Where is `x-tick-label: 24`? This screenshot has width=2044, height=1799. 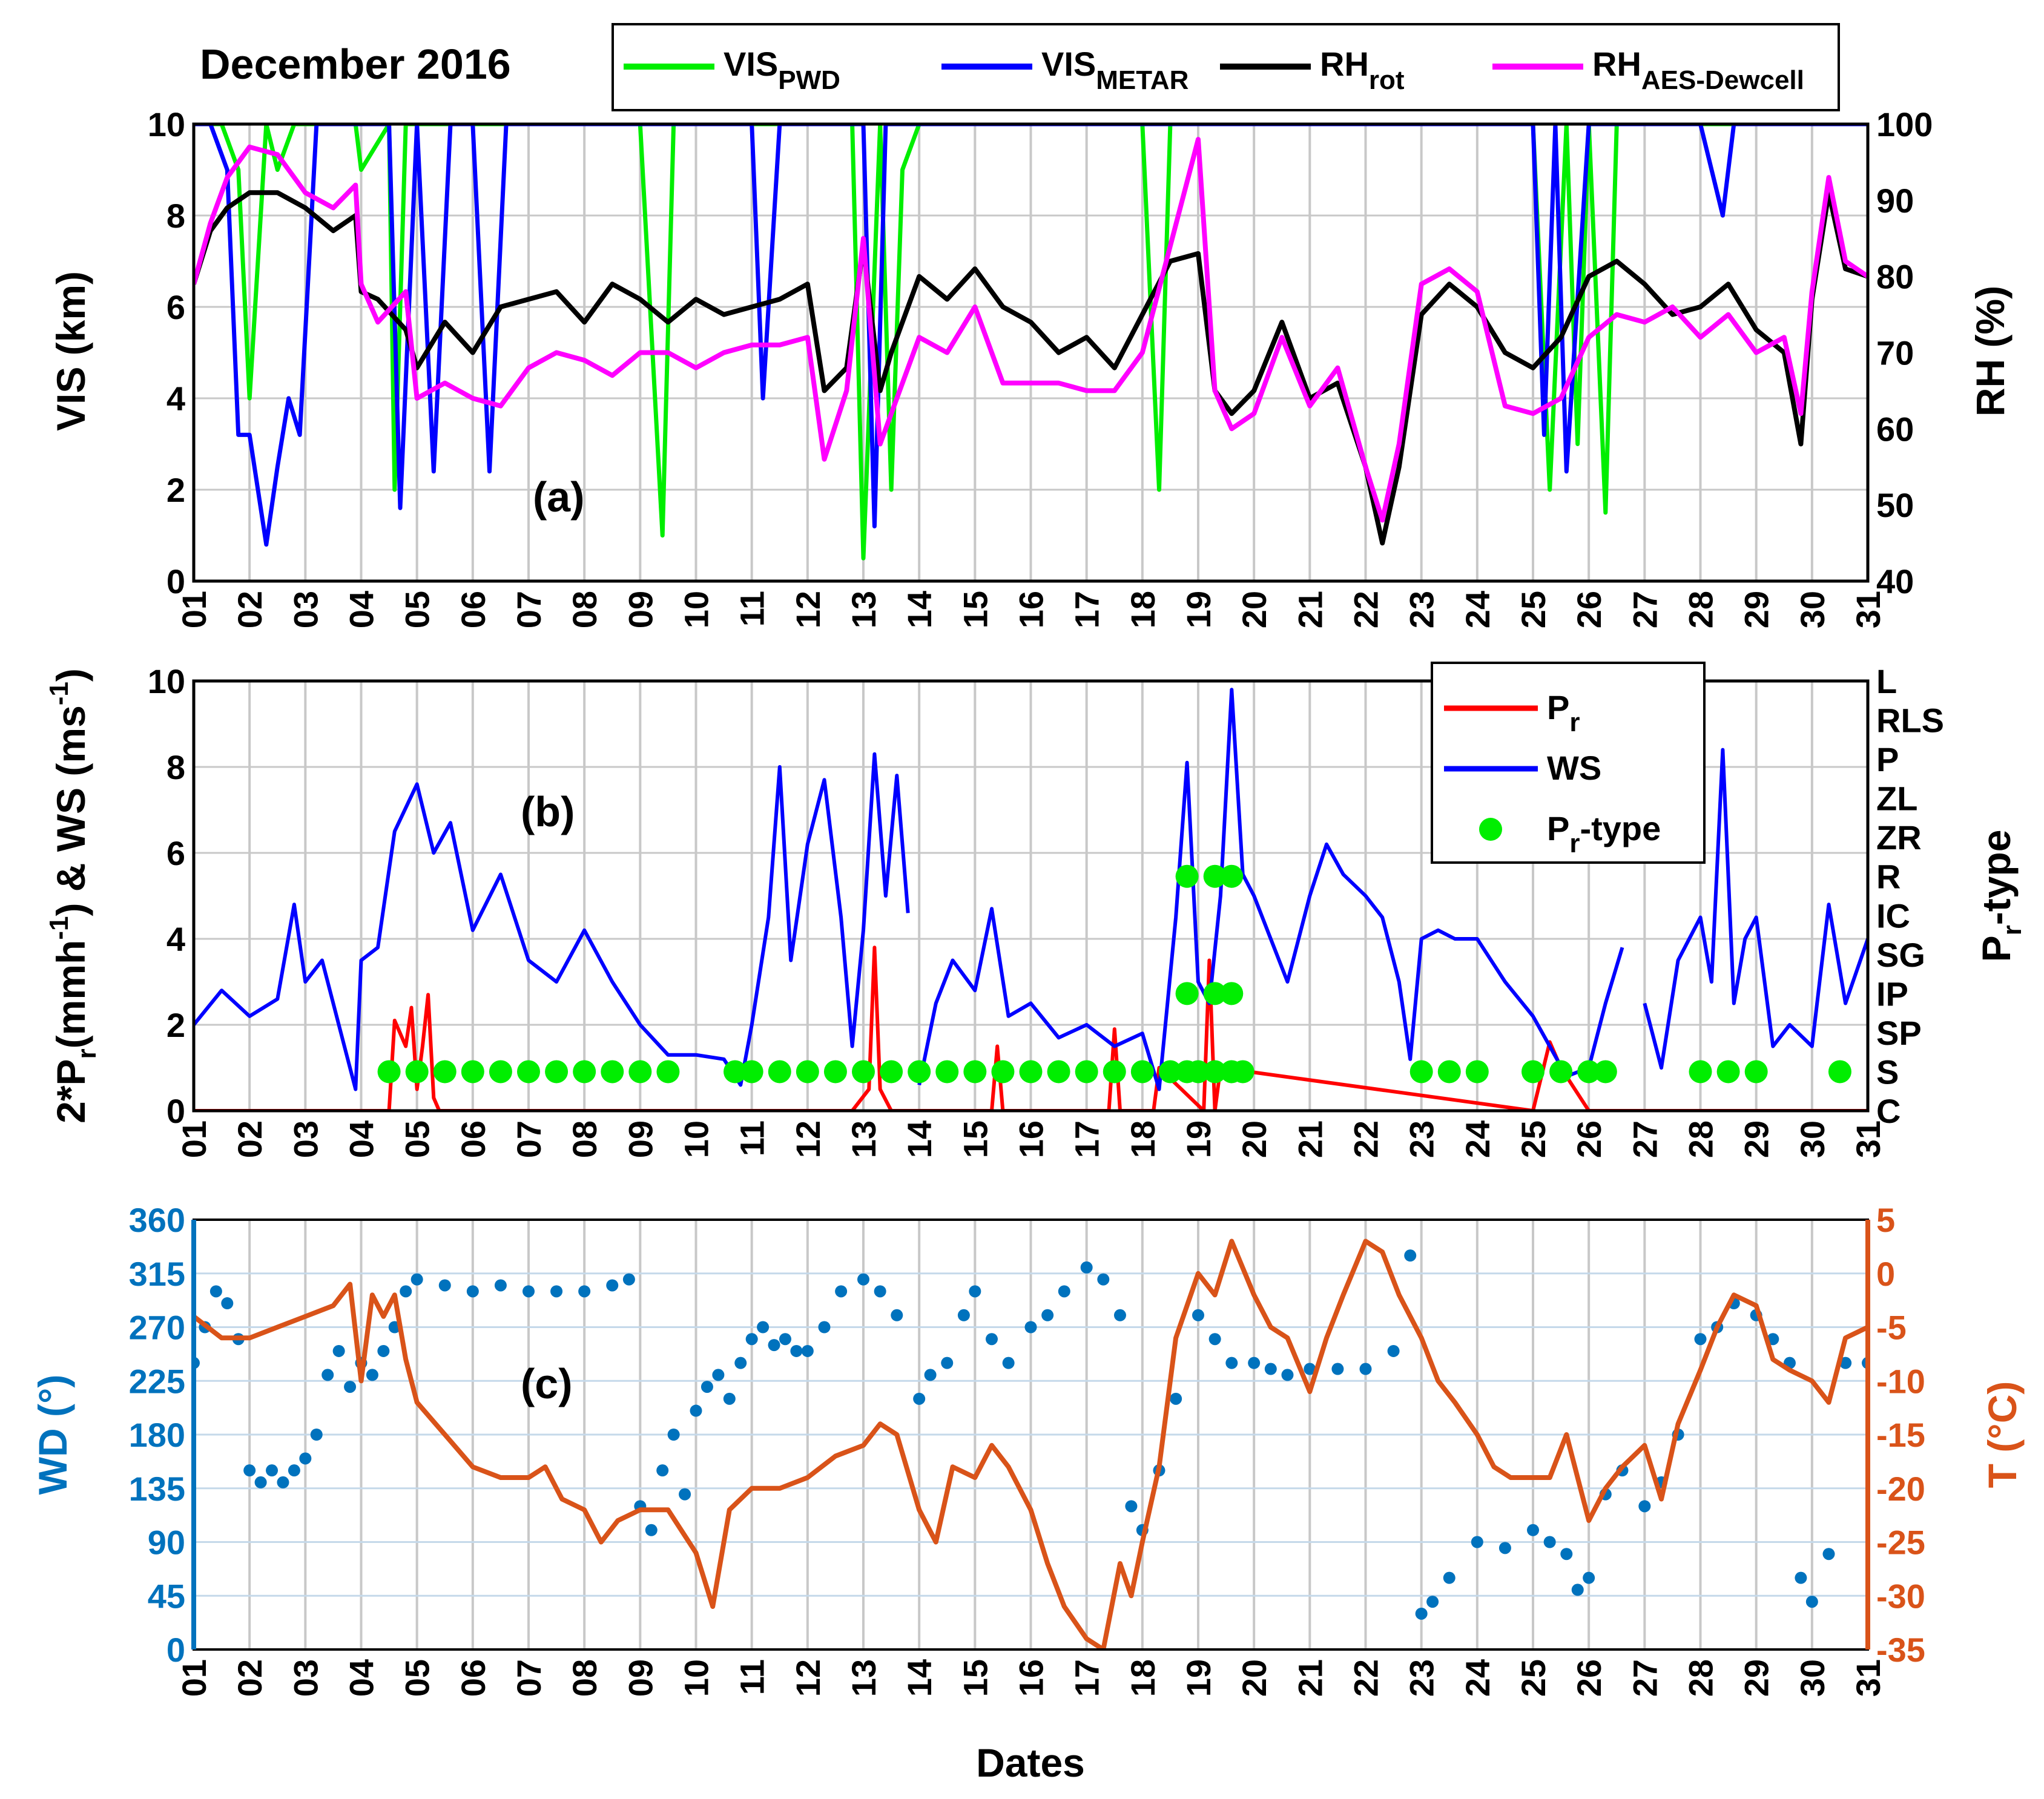 x-tick-label: 24 is located at coordinates (1478, 609).